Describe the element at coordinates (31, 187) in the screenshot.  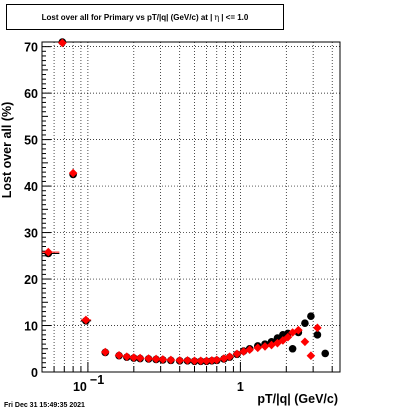
I see `y-tick-label: 40` at that location.